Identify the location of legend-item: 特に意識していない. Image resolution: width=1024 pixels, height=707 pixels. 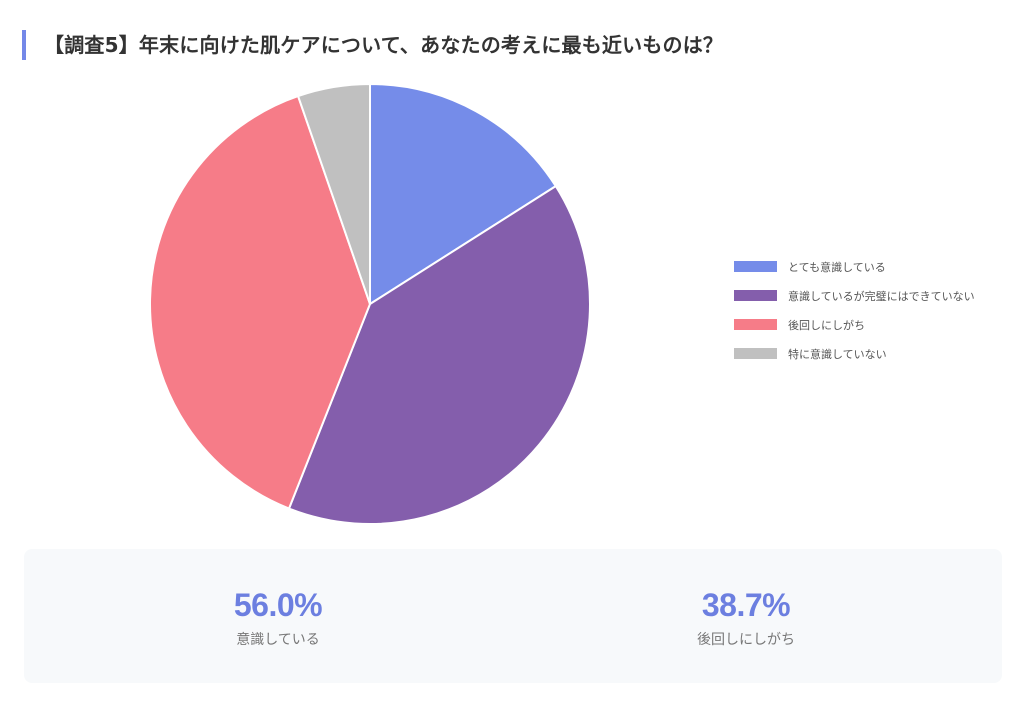
(854, 353).